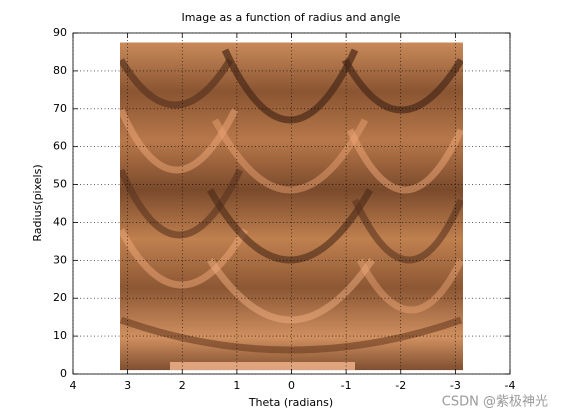 This screenshot has width=562, height=420. I want to click on x-tick-label: 3, so click(127, 385).